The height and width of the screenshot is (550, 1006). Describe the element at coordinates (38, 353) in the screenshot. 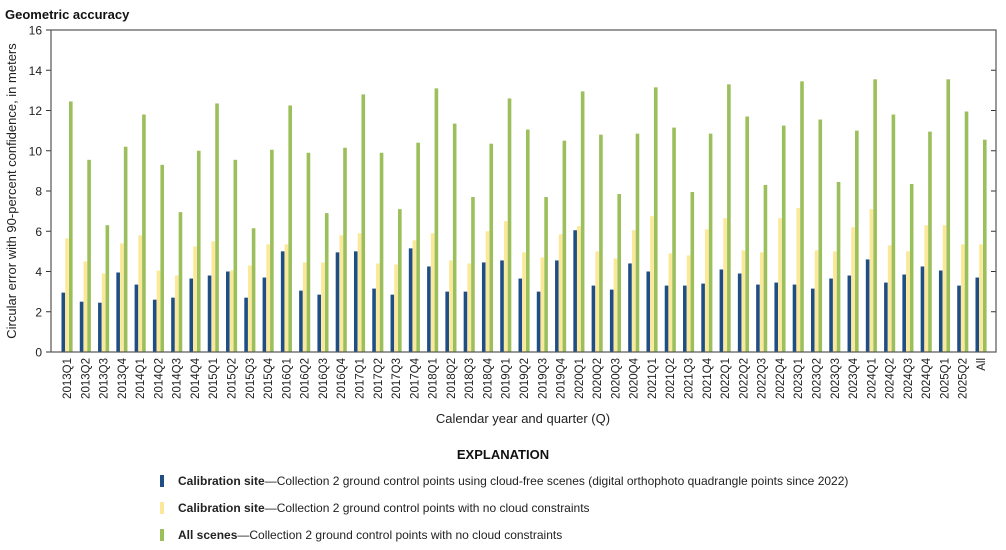

I see `y-tick-label: 0` at that location.